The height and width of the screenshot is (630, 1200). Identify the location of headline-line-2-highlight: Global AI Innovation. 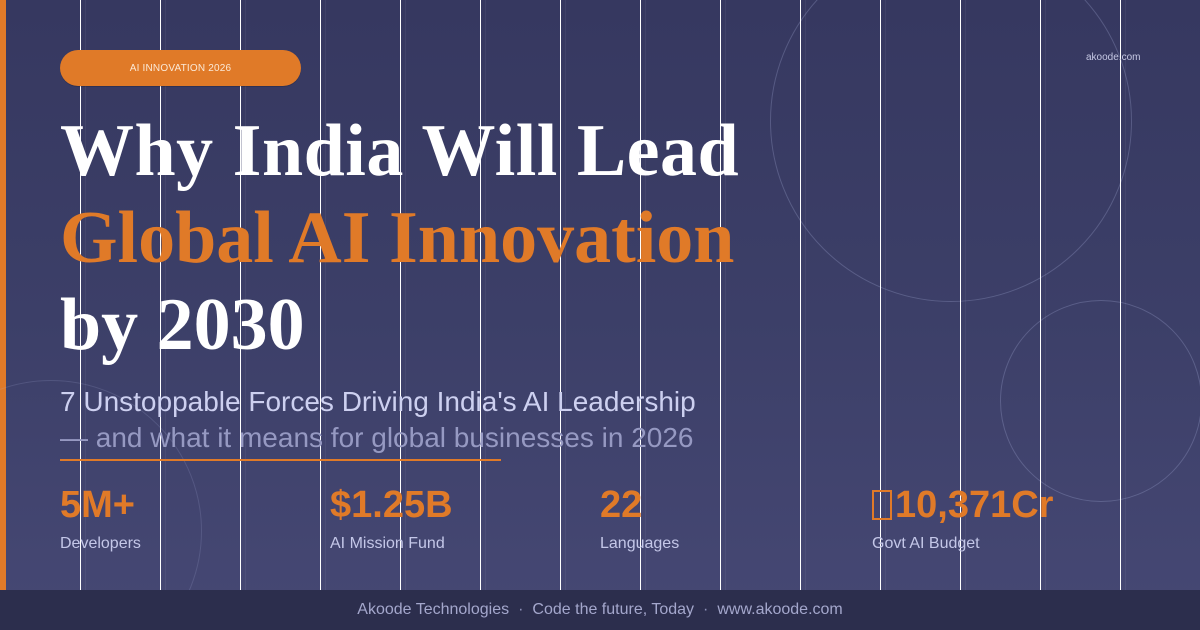
(397, 238).